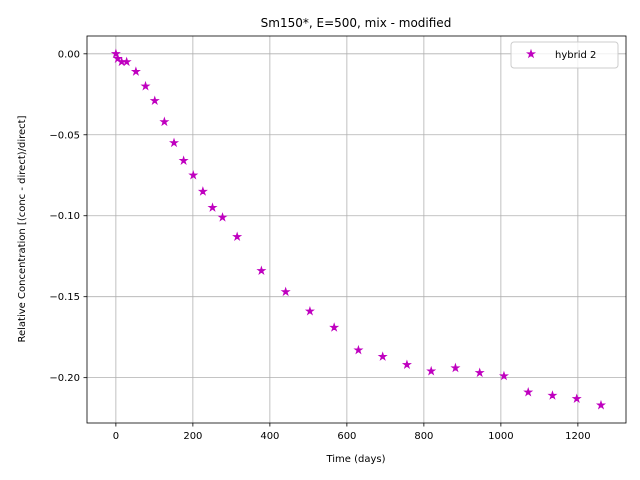 This screenshot has height=480, width=640. What do you see at coordinates (356, 23) in the screenshot?
I see `chart-title: Sm150*, E=500, mix - modified` at bounding box center [356, 23].